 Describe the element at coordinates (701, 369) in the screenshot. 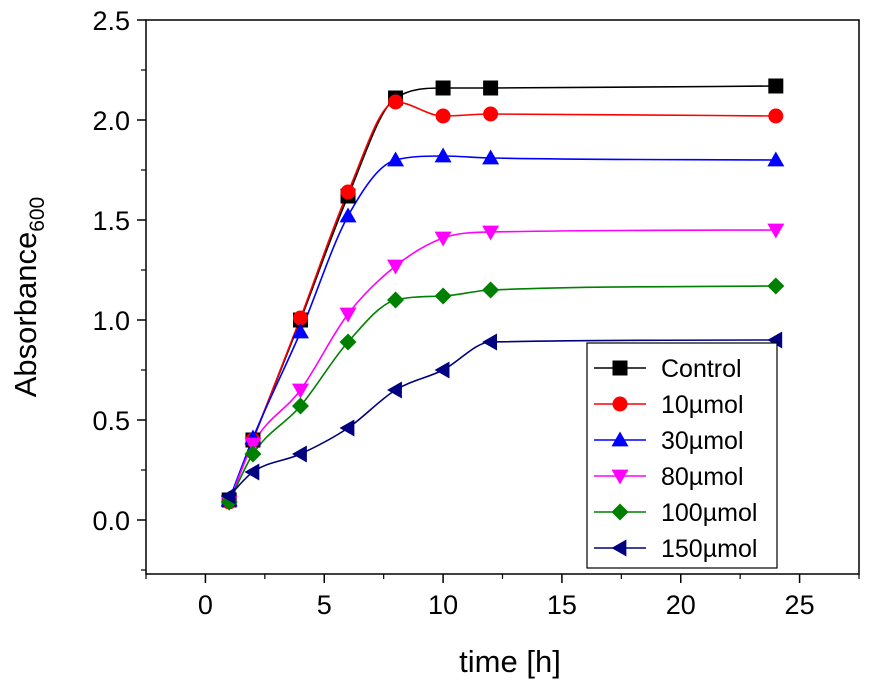

I see `legend-label: Control` at that location.